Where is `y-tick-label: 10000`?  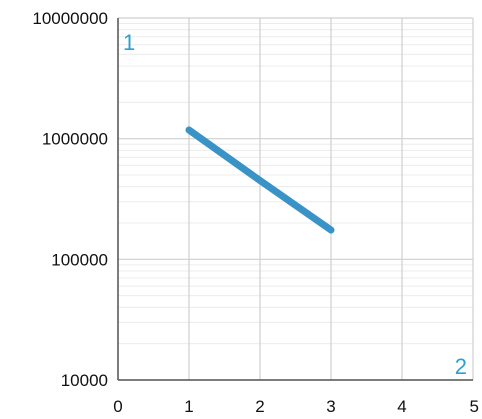 y-tick-label: 10000 is located at coordinates (84, 380).